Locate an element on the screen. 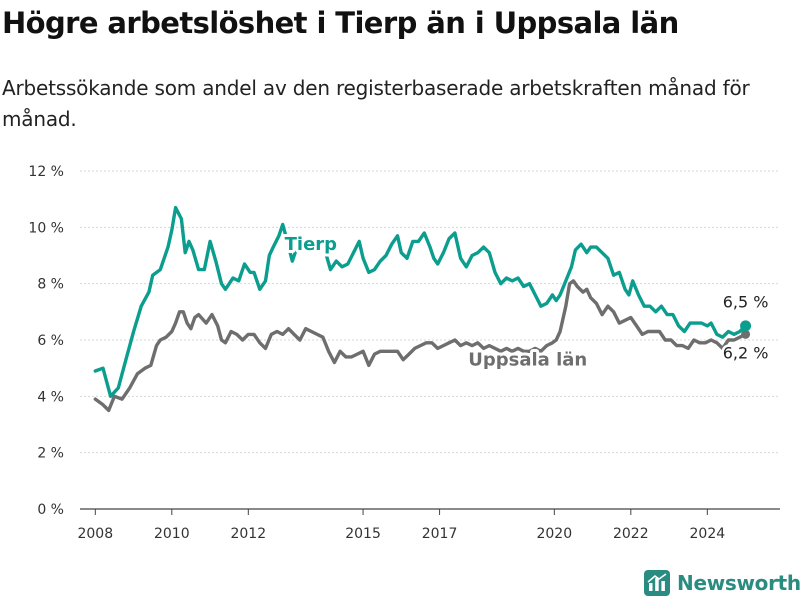 Image resolution: width=800 pixels, height=600 pixels. y-tick-label: 6 % is located at coordinates (50, 341).